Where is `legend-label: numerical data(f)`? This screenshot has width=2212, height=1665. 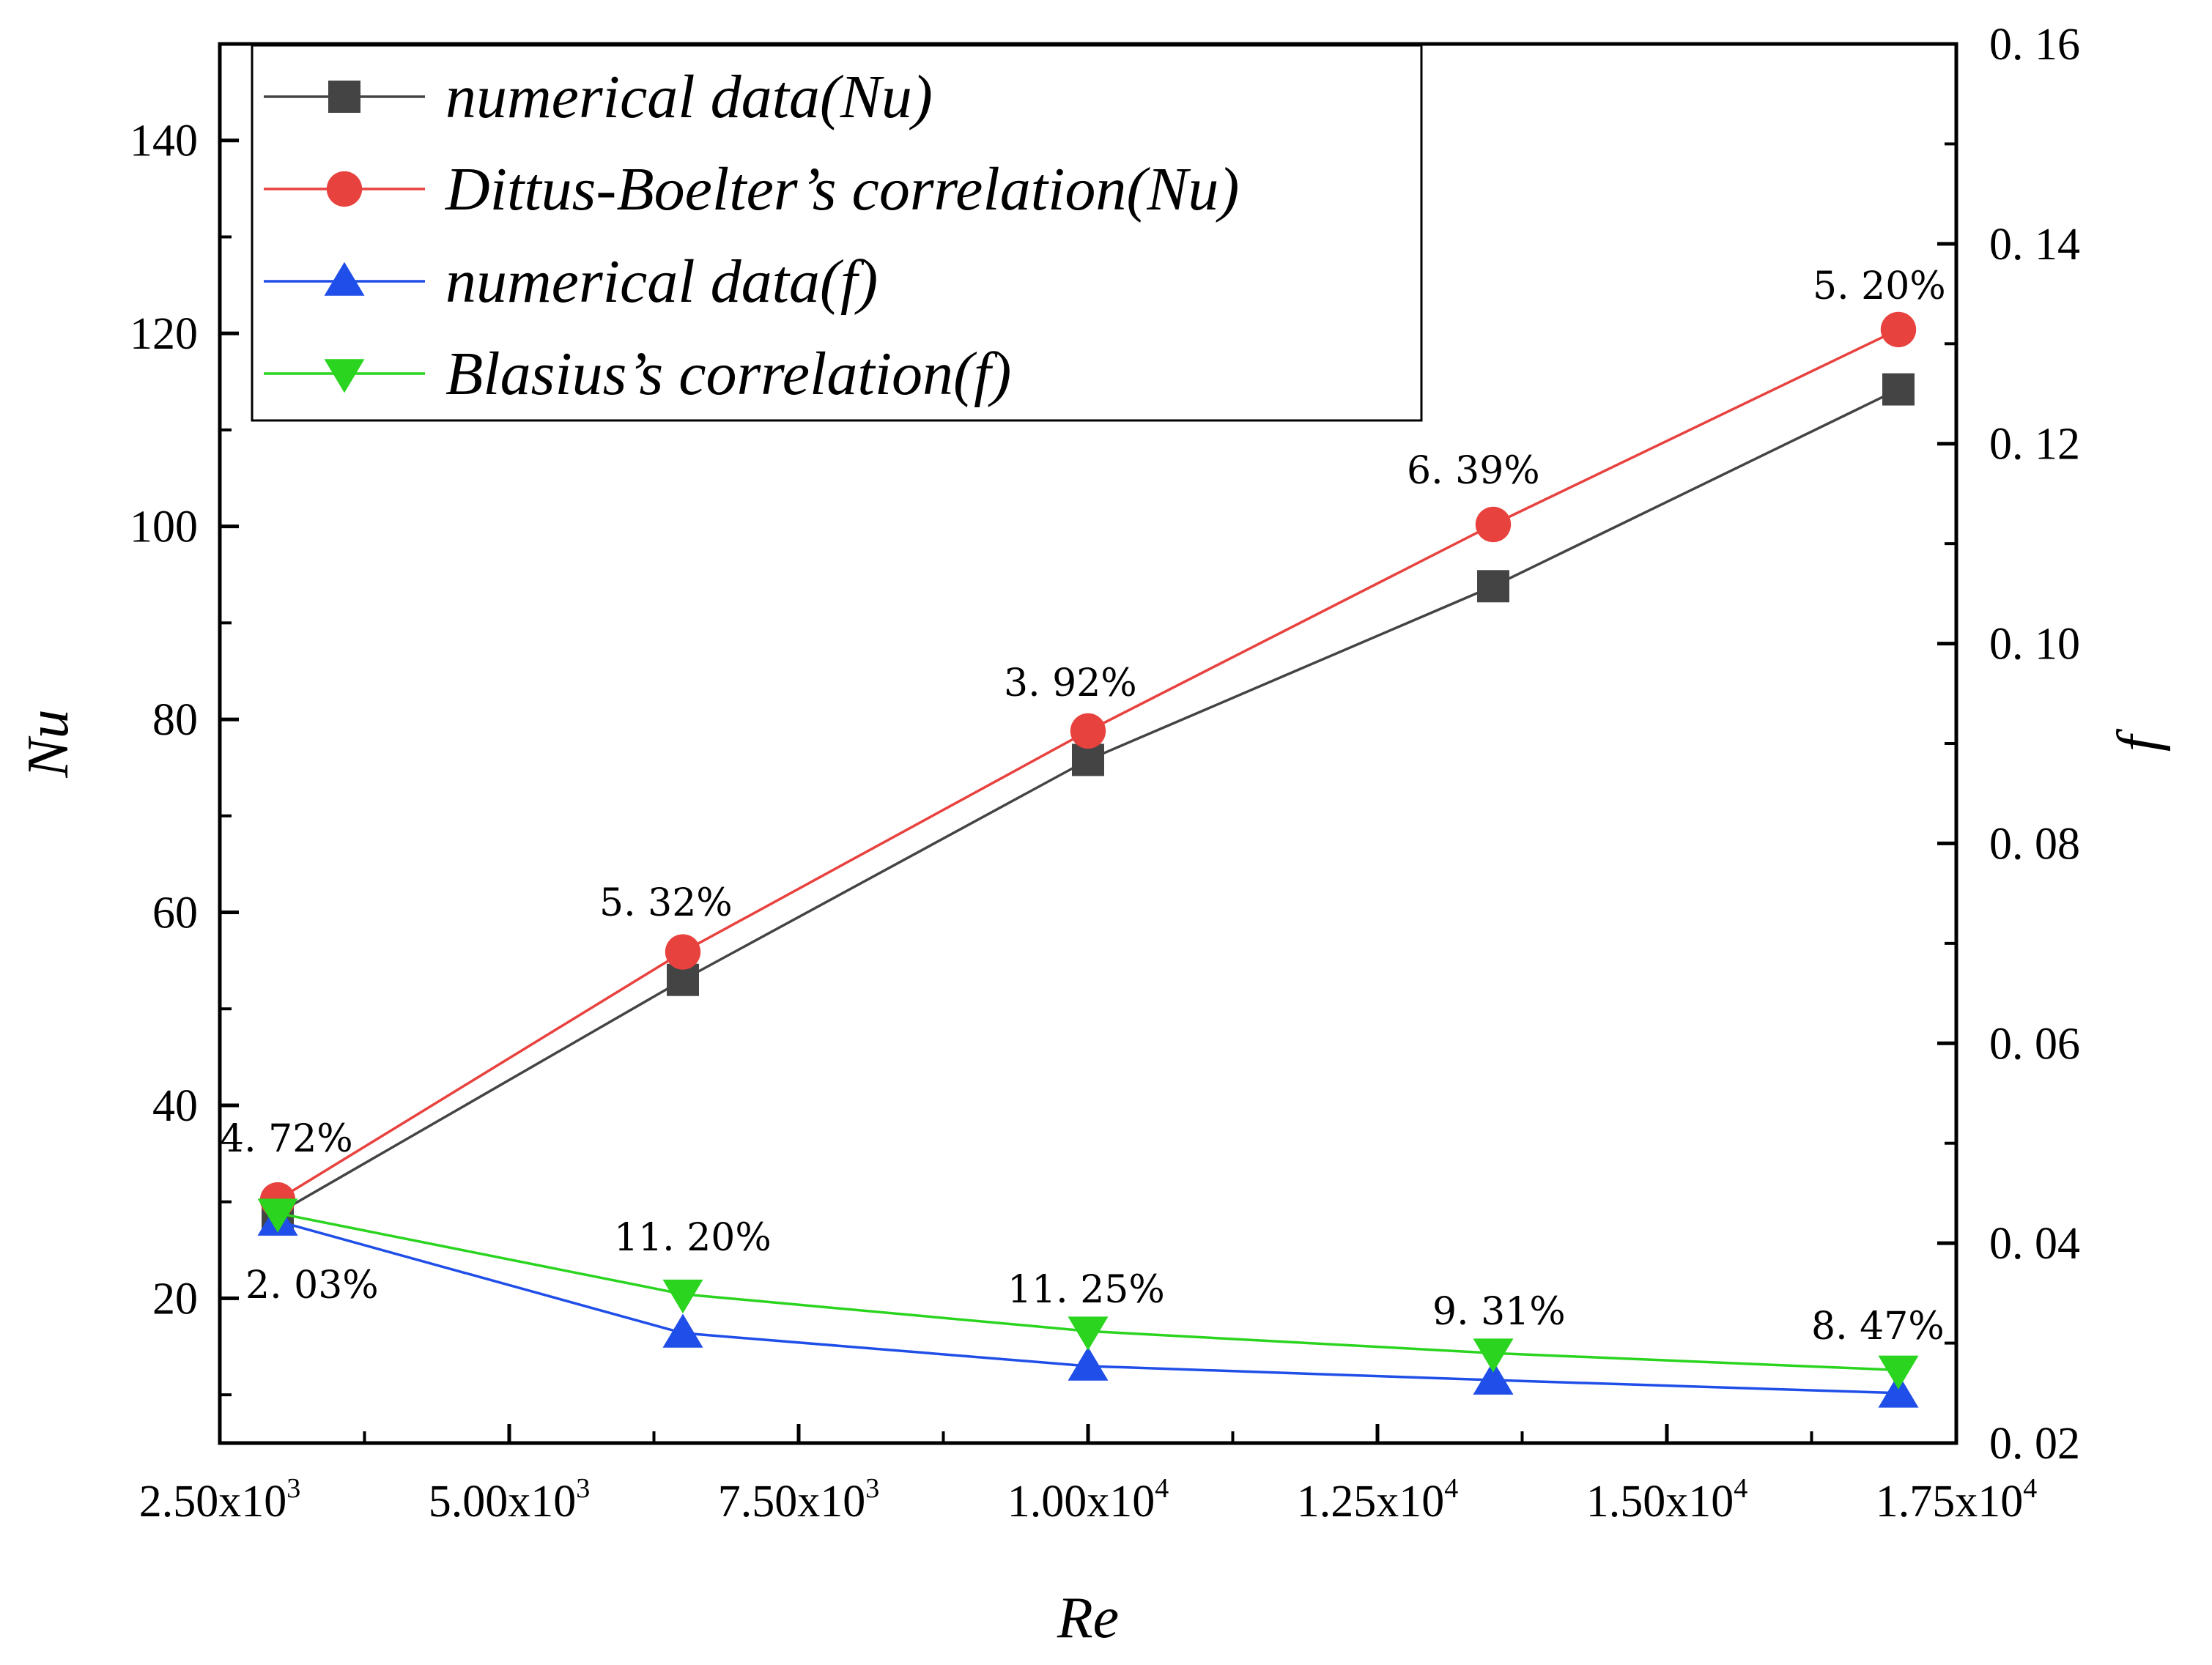
legend-label: numerical data(f) is located at coordinates (661, 282).